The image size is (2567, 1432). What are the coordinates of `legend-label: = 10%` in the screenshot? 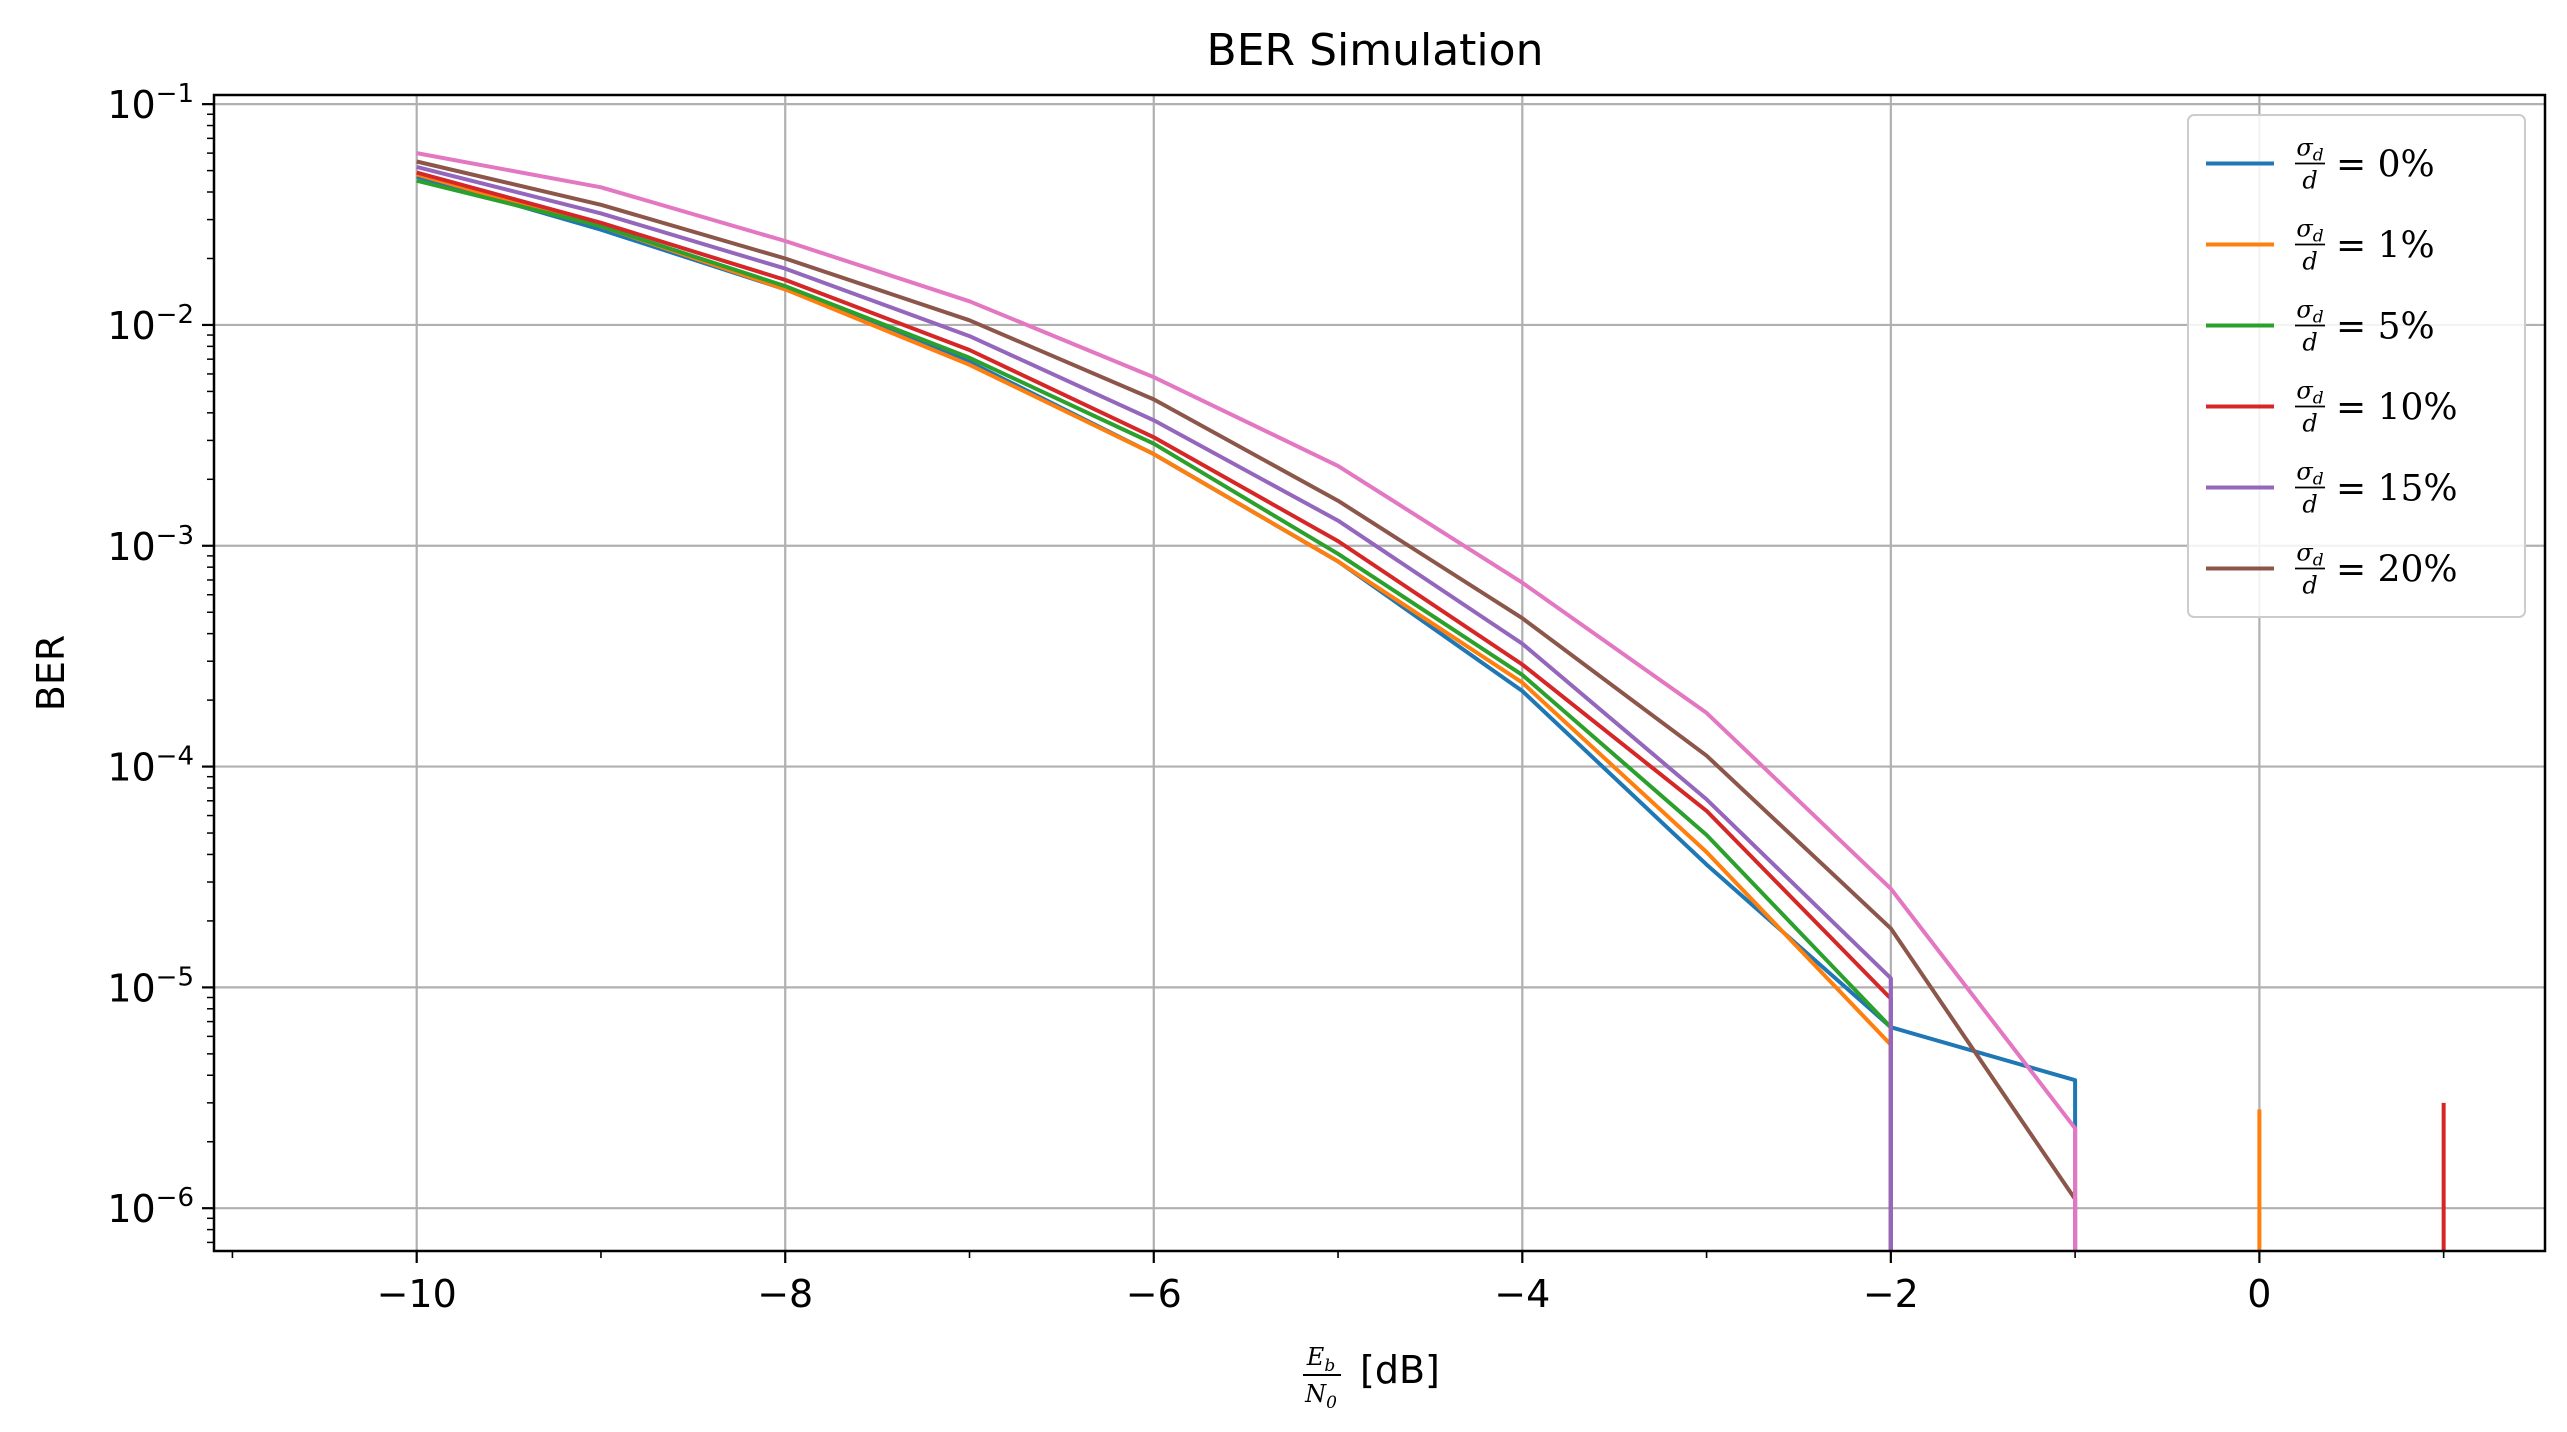 It's located at (2397, 408).